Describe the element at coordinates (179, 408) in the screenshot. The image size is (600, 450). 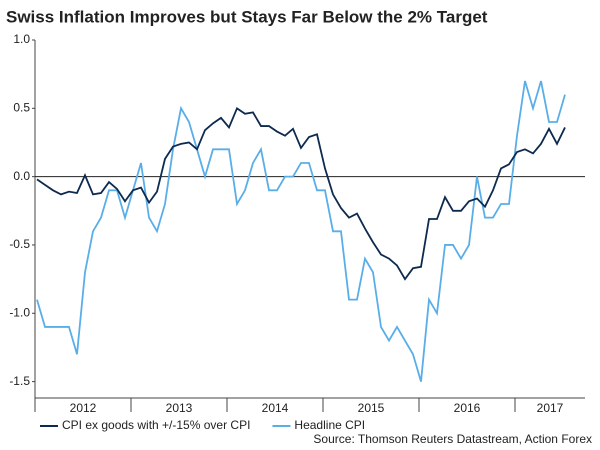
I see `x-tick-label: 2013` at that location.